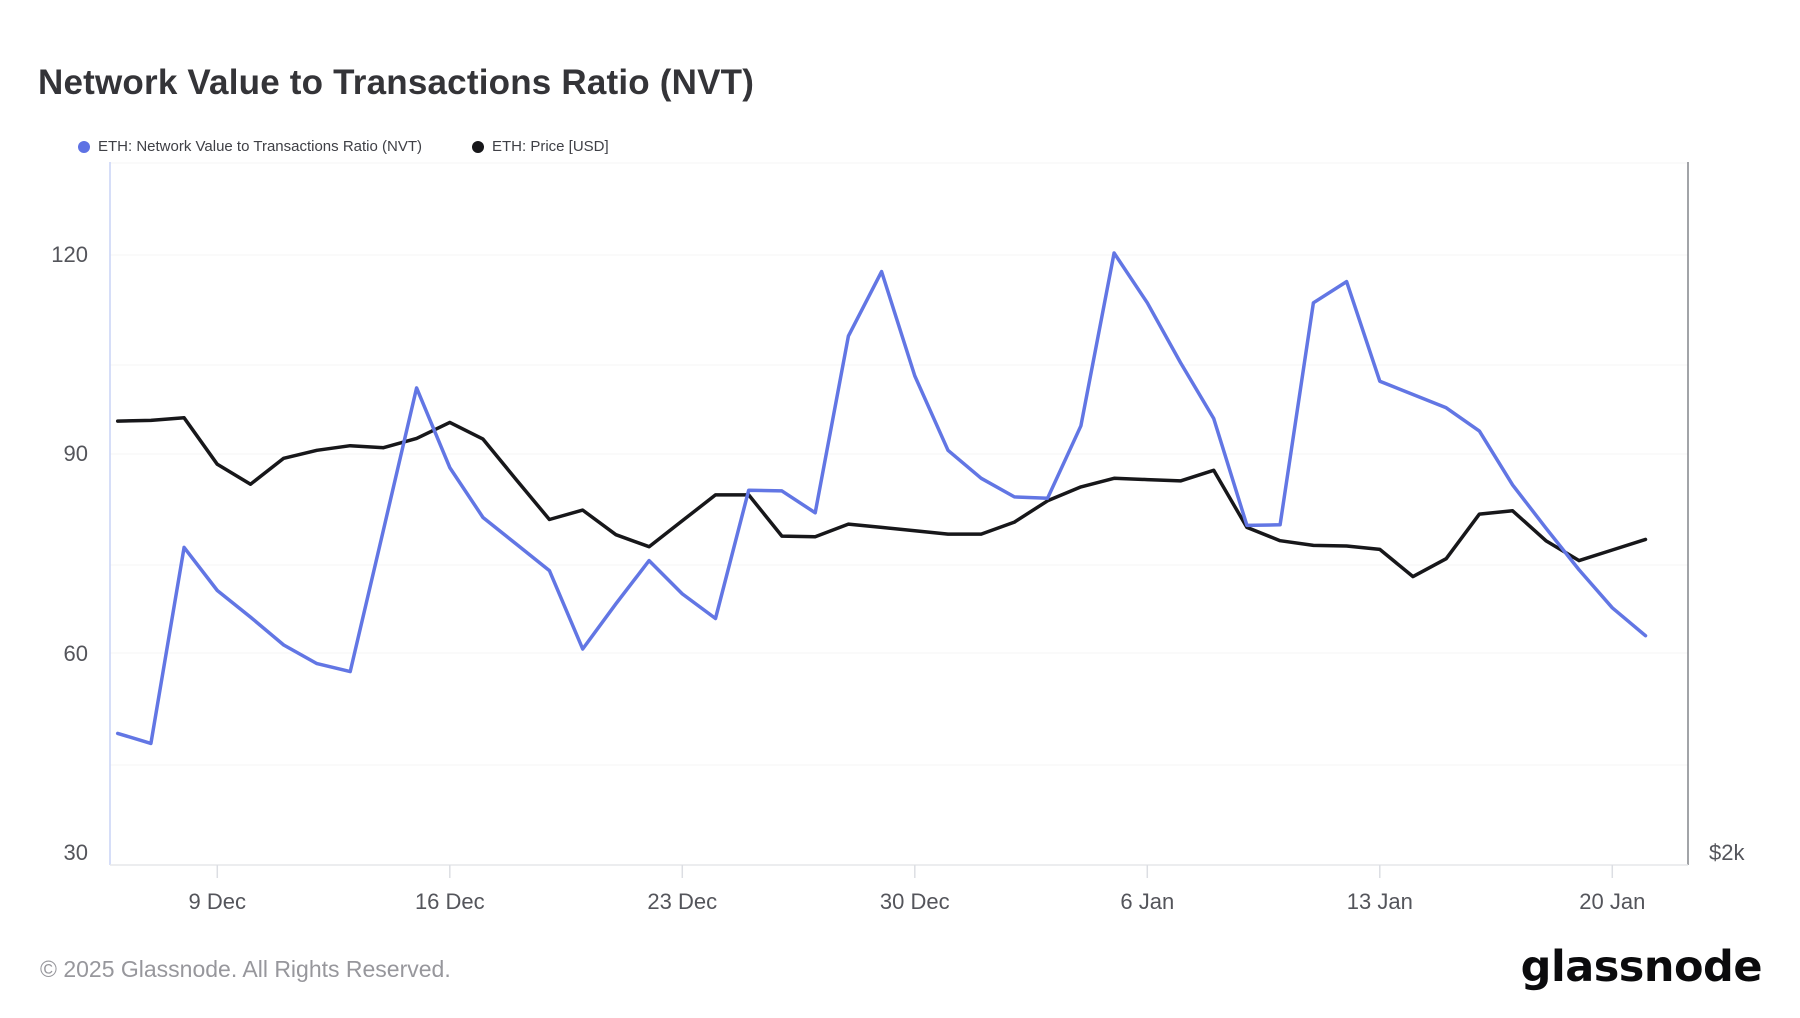 This screenshot has height=1018, width=1800. I want to click on x-tick-label: 16 Dec, so click(449, 901).